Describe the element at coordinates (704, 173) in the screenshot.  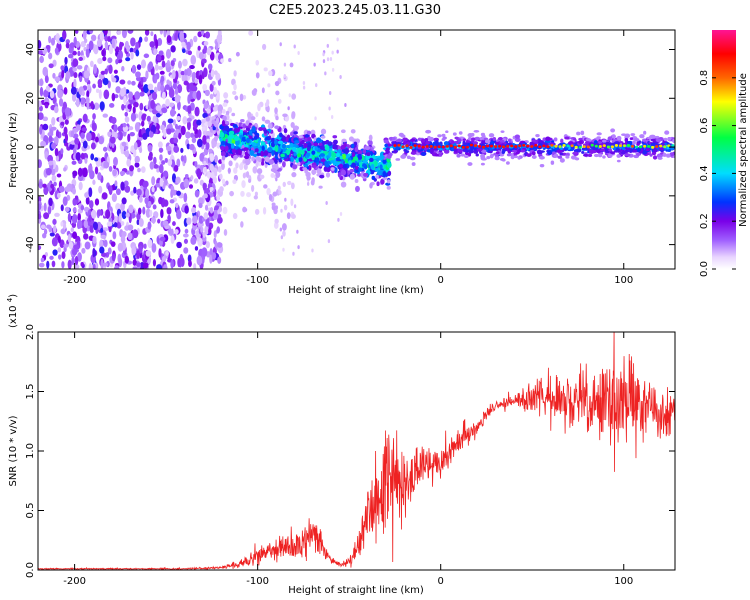
I see `colorbar-tick-label: 0.4` at that location.